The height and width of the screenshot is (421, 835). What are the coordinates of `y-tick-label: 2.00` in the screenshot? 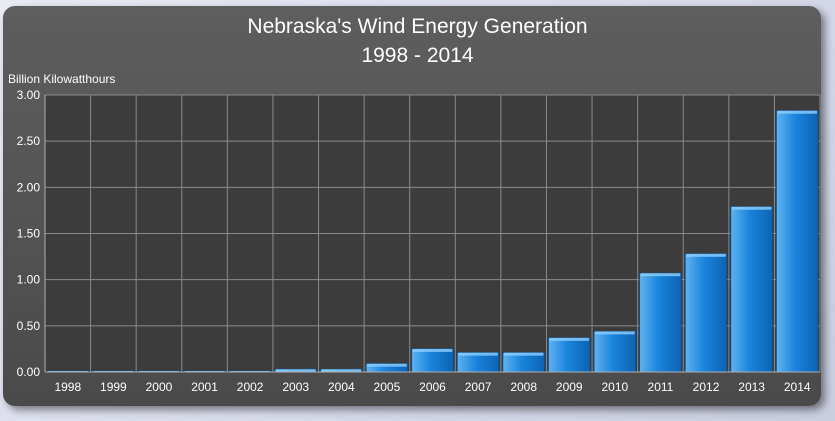 It's located at (29, 187).